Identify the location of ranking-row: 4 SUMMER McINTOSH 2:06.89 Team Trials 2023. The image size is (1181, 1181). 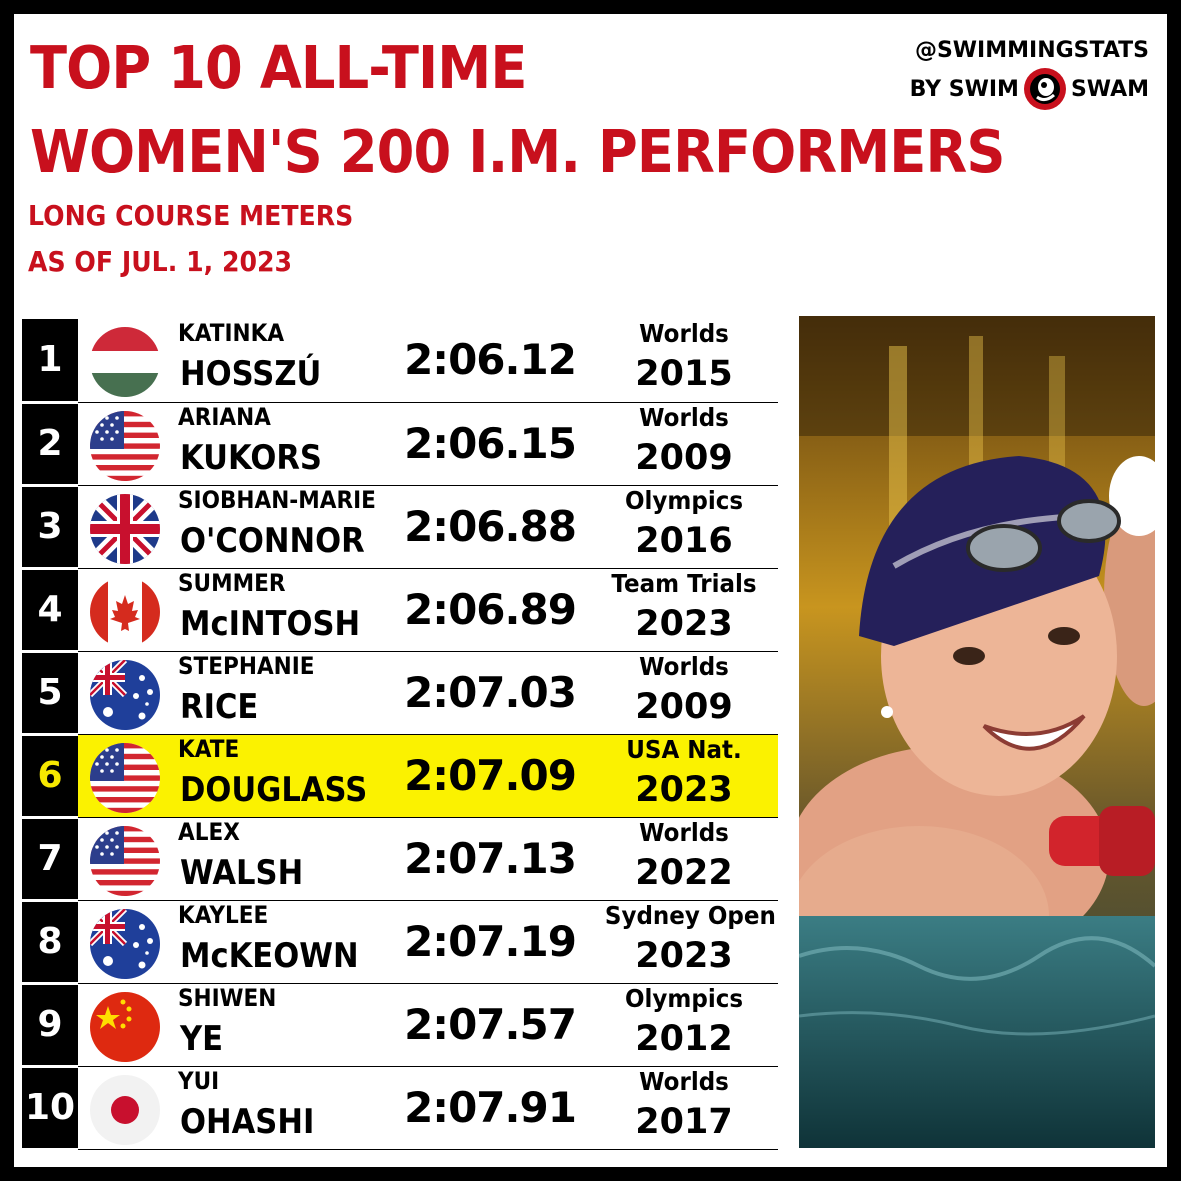
(400, 610).